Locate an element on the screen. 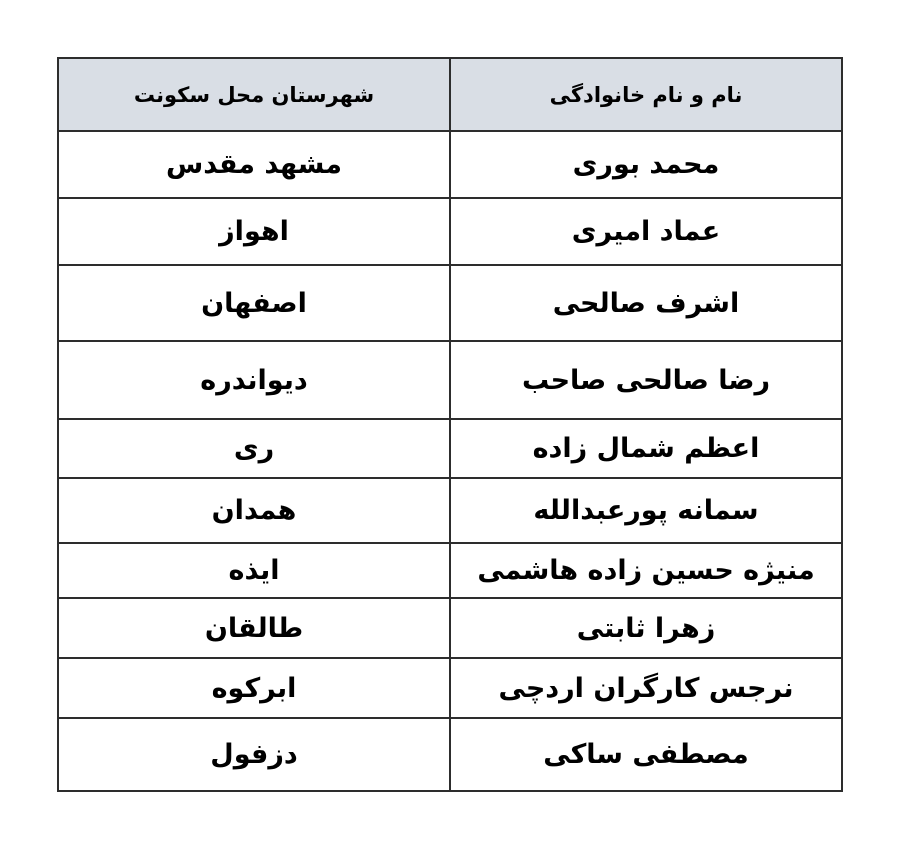  table-row: رضا صالحی صاحب دیواندره is located at coordinates (450, 380).